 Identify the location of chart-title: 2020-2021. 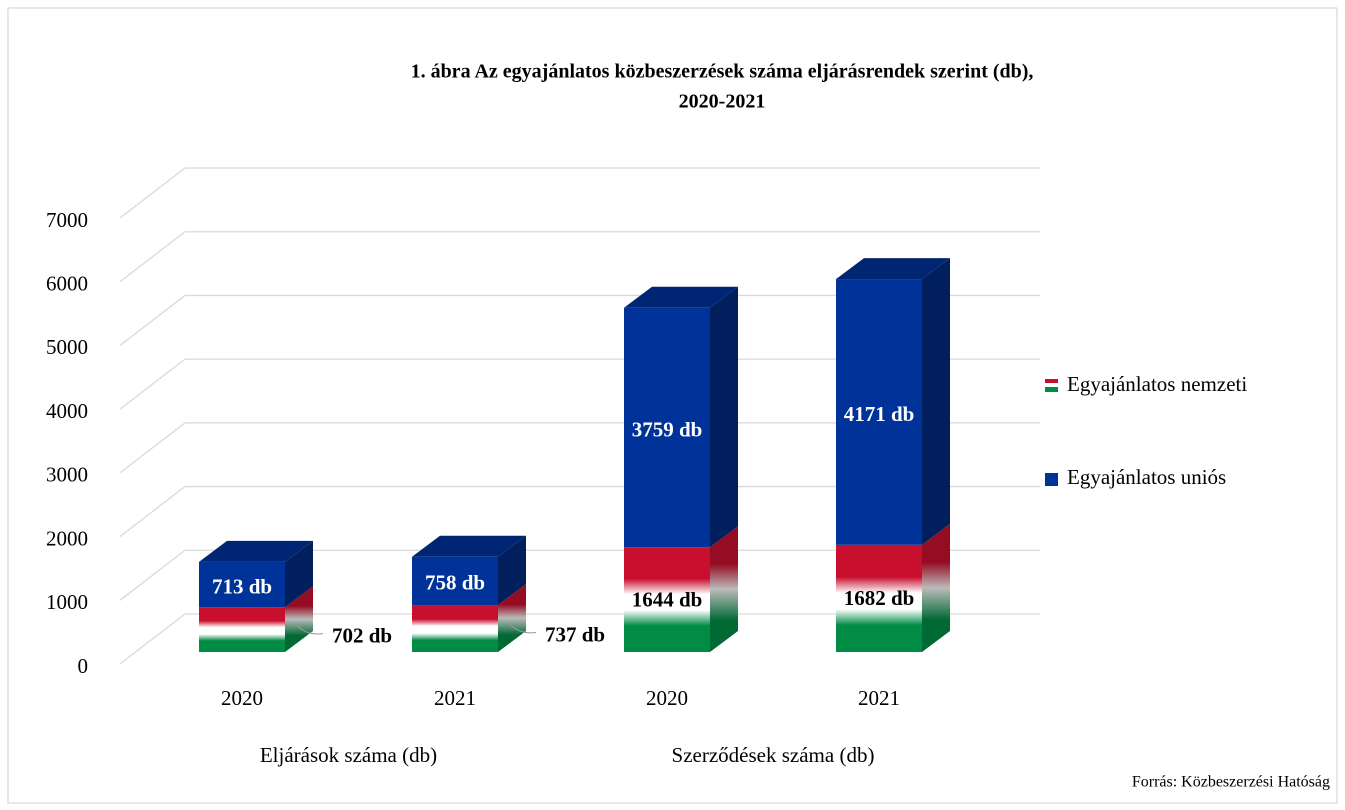
(722, 102).